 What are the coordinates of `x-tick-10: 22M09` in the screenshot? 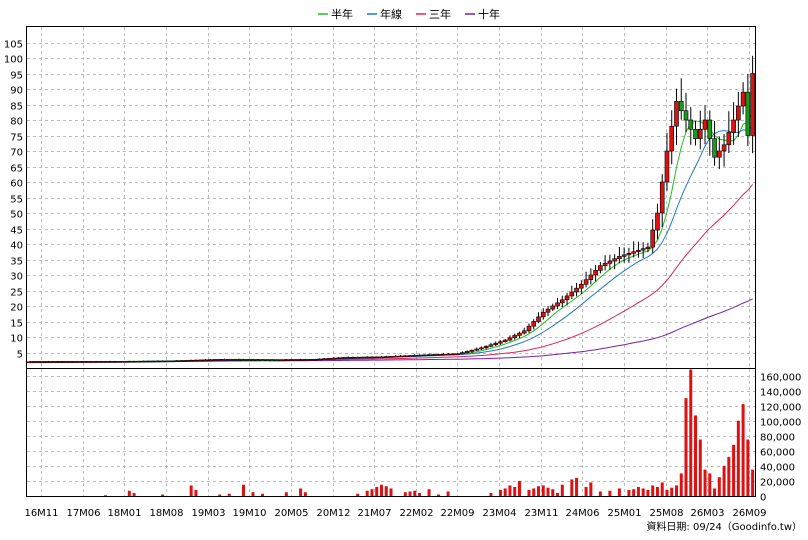 It's located at (457, 513).